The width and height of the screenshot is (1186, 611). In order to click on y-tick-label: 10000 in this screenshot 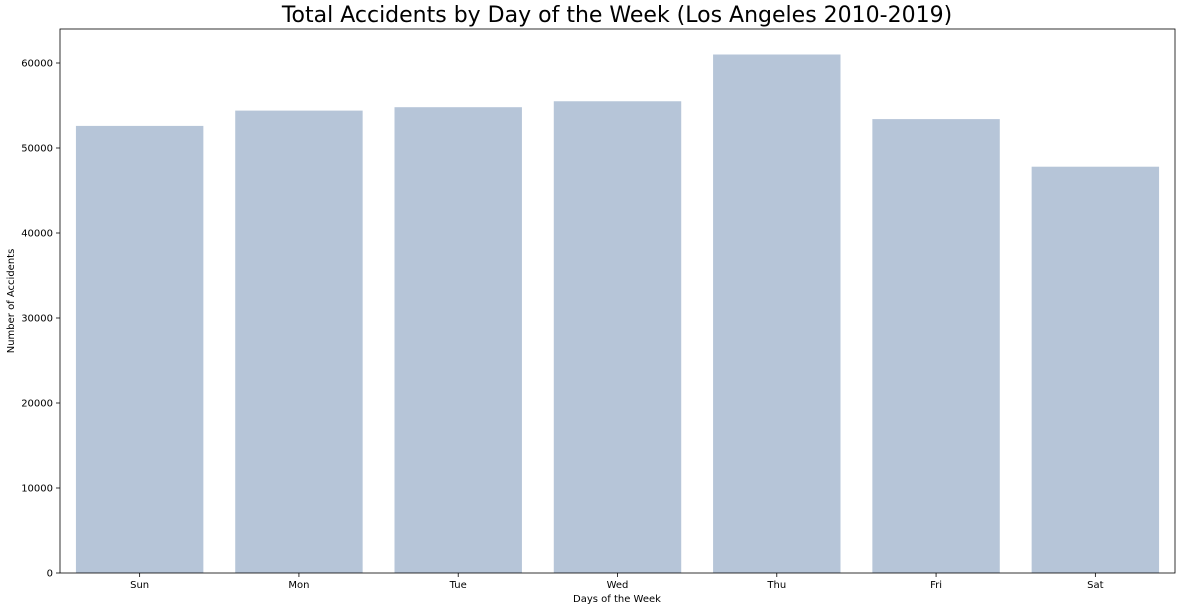, I will do `click(37, 489)`.